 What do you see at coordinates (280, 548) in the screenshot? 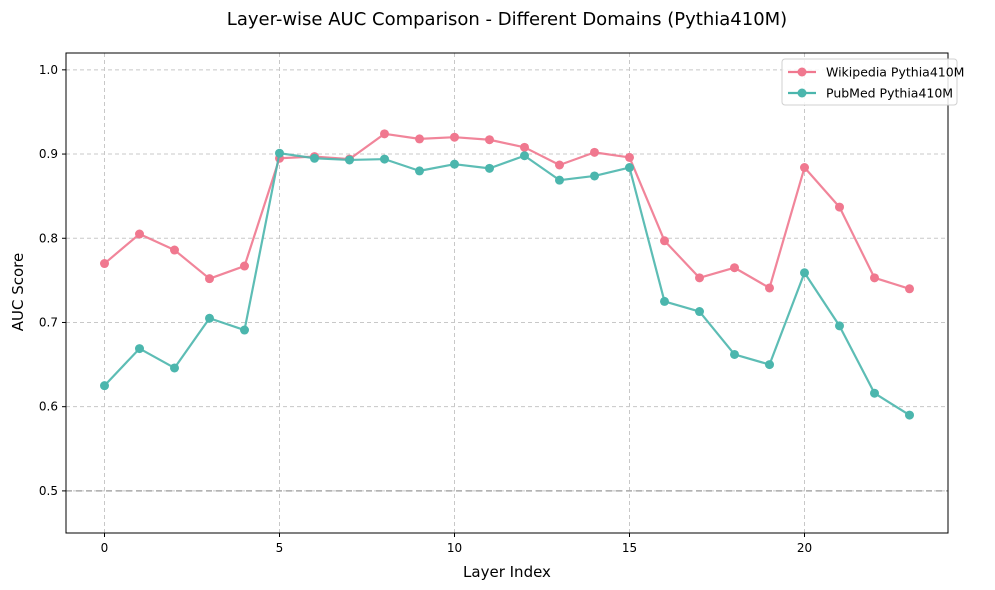
I see `x-tick-label: 5` at bounding box center [280, 548].